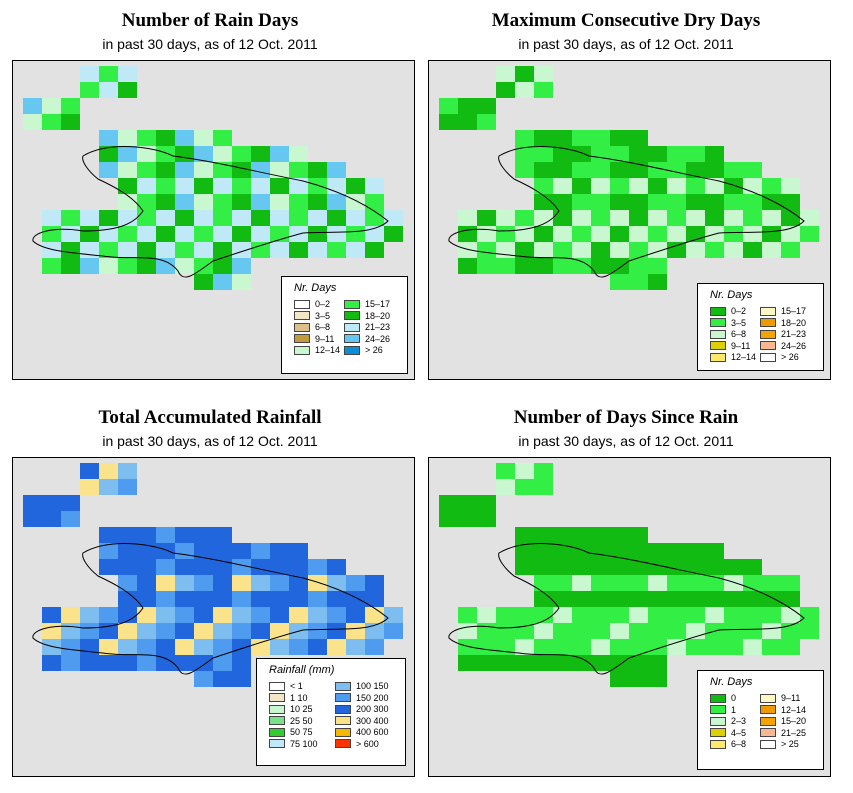  What do you see at coordinates (739, 721) in the screenshot?
I see `legend-label: 2–3` at bounding box center [739, 721].